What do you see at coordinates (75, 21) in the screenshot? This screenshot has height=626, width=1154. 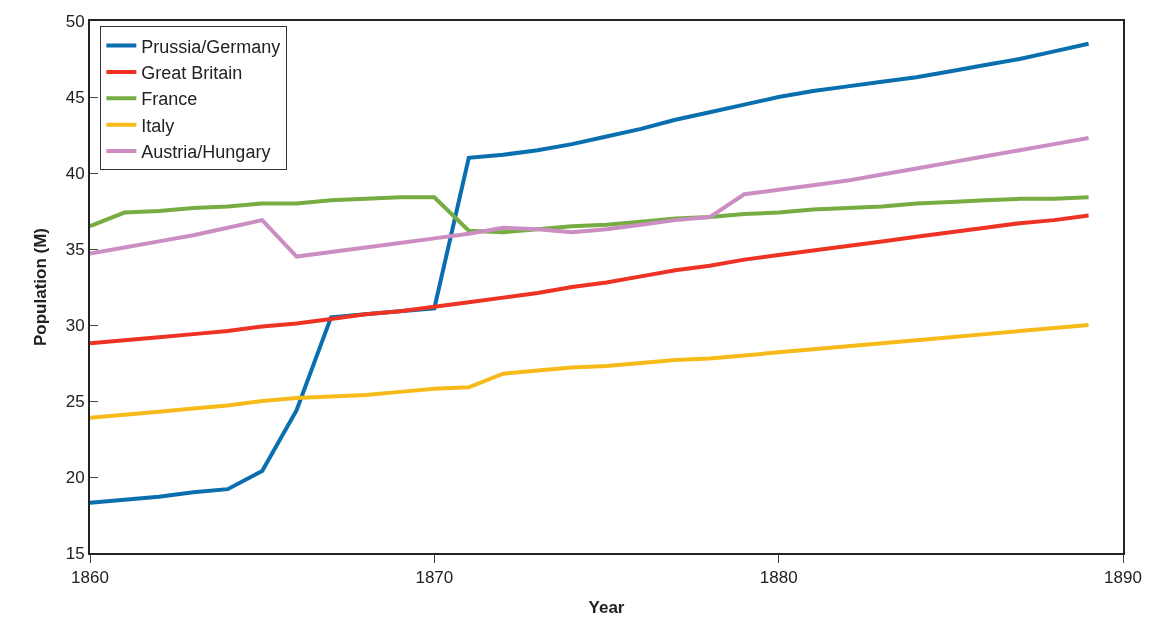 I see `y-tick-label: 50` at bounding box center [75, 21].